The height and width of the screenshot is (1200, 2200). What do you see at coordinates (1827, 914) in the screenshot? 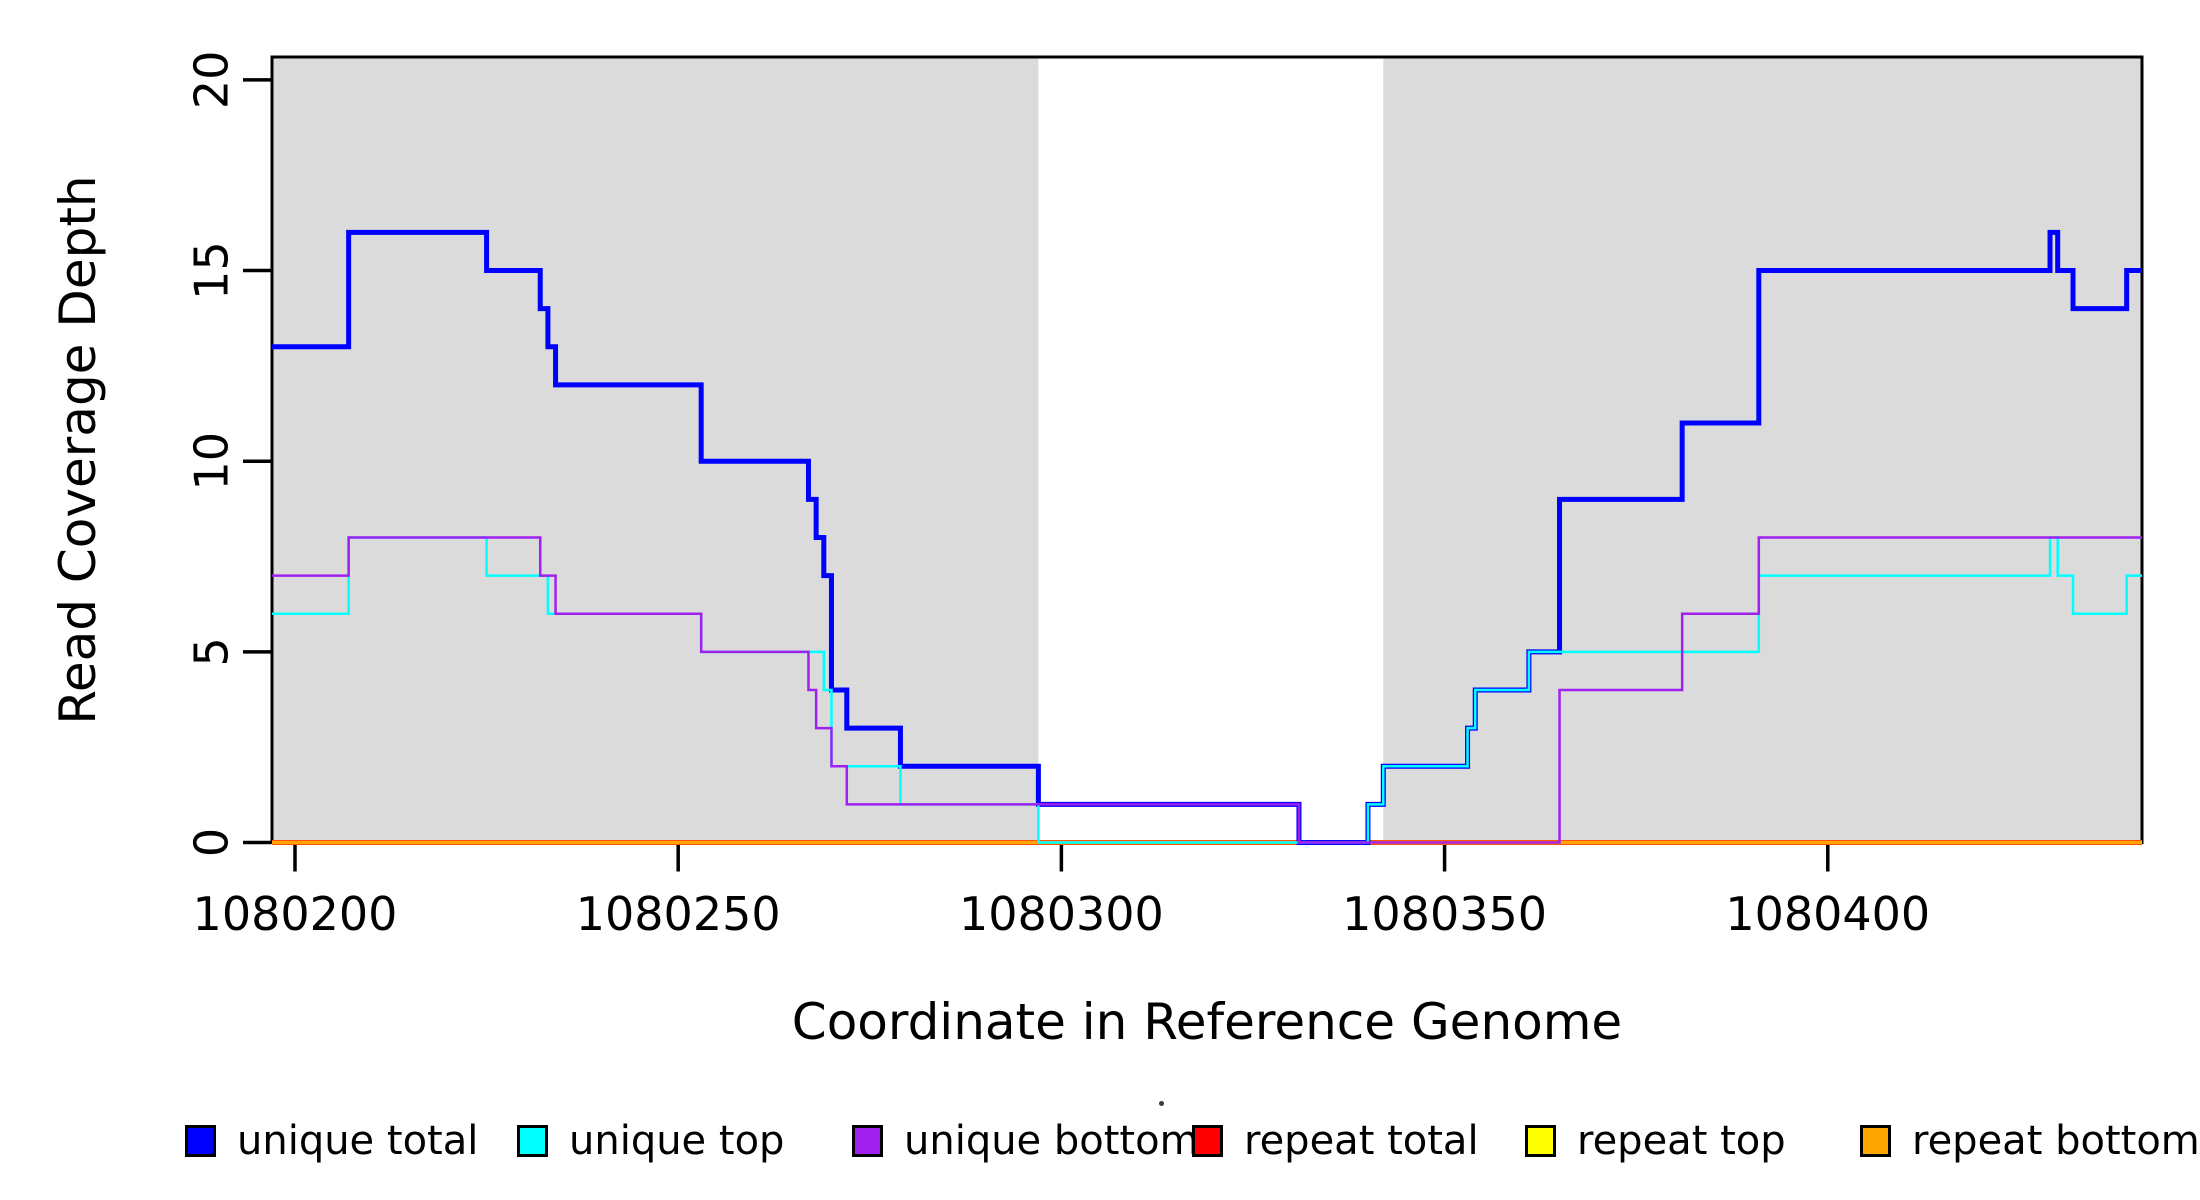
I see `x-tick-label: 1080400` at bounding box center [1827, 914].